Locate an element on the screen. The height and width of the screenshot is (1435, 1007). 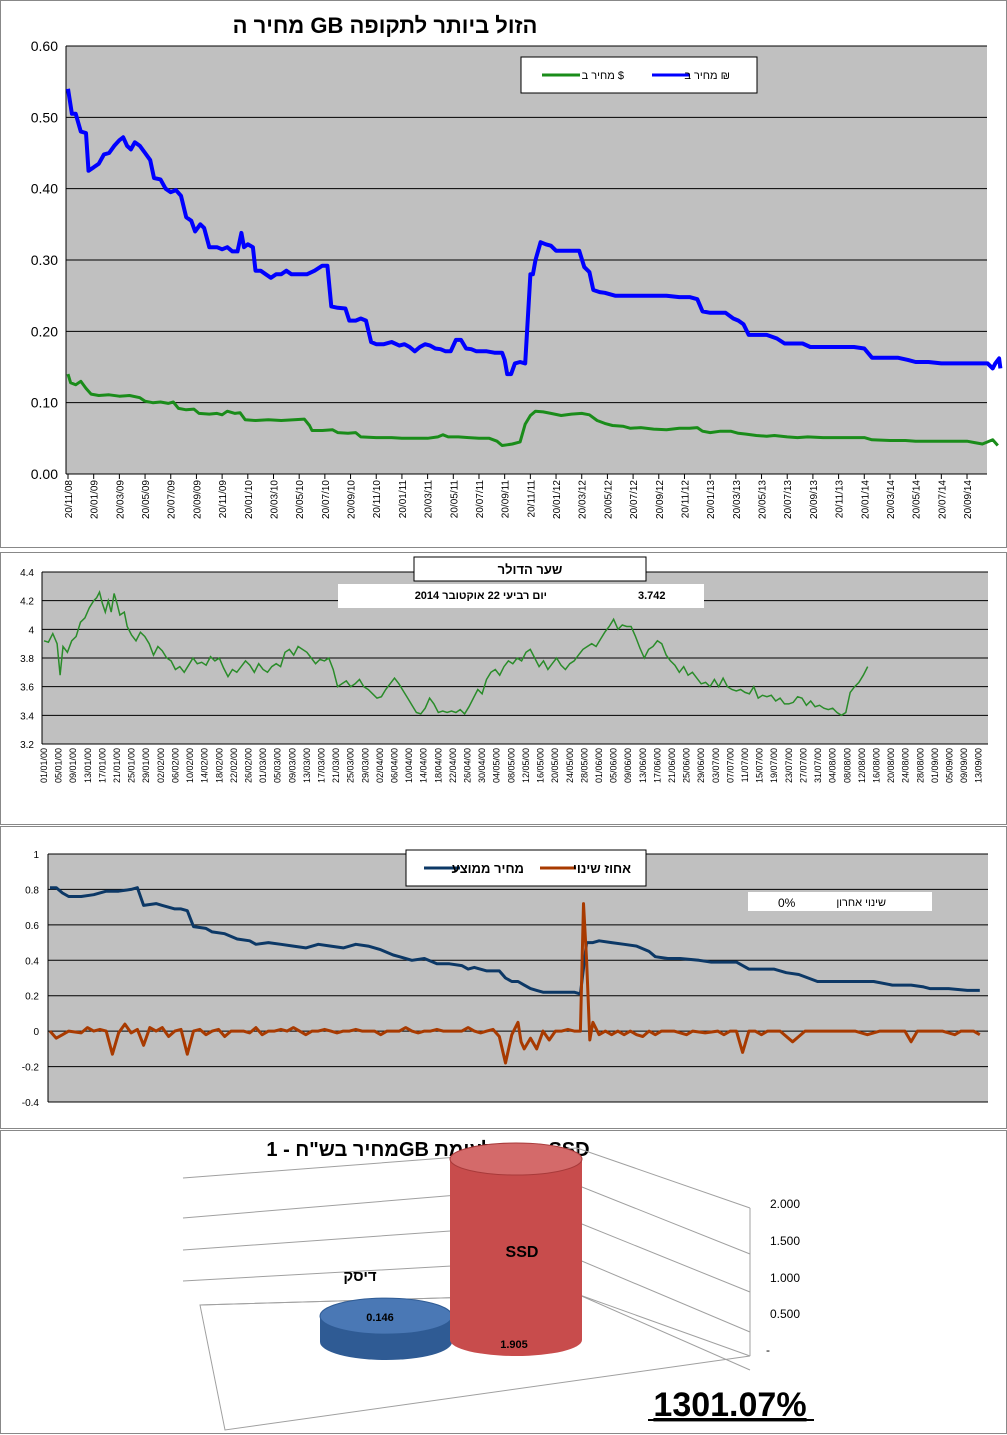
x-tick-label: 09/09/00 is located at coordinates (964, 765).